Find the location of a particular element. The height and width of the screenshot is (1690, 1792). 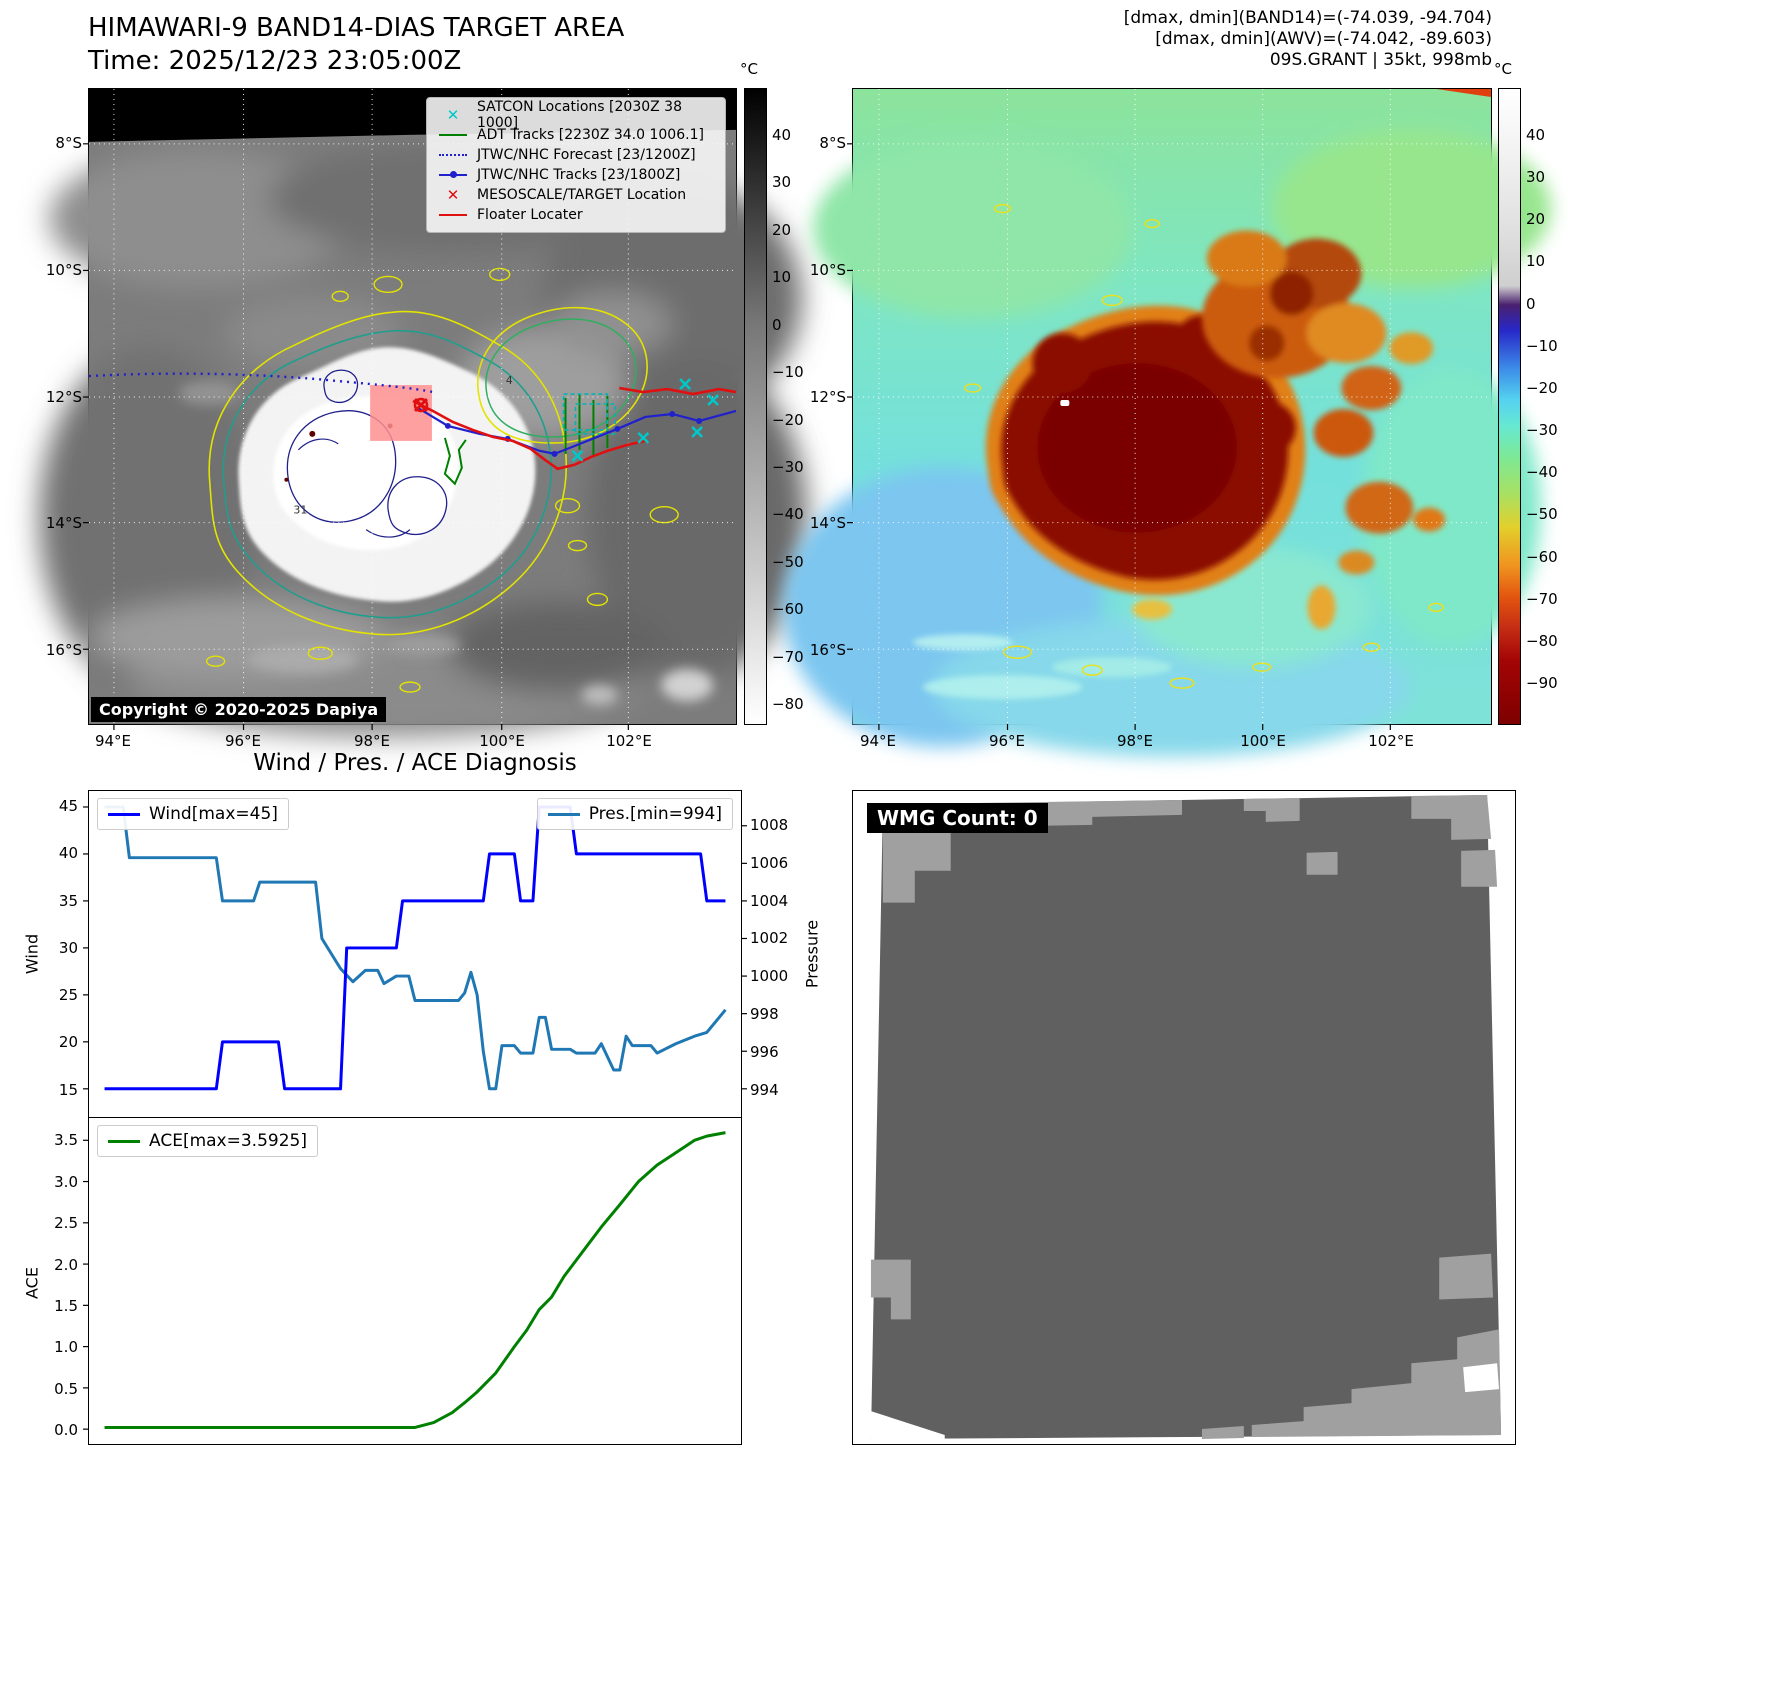

legend-item-label: Floater Locater is located at coordinates (530, 215).